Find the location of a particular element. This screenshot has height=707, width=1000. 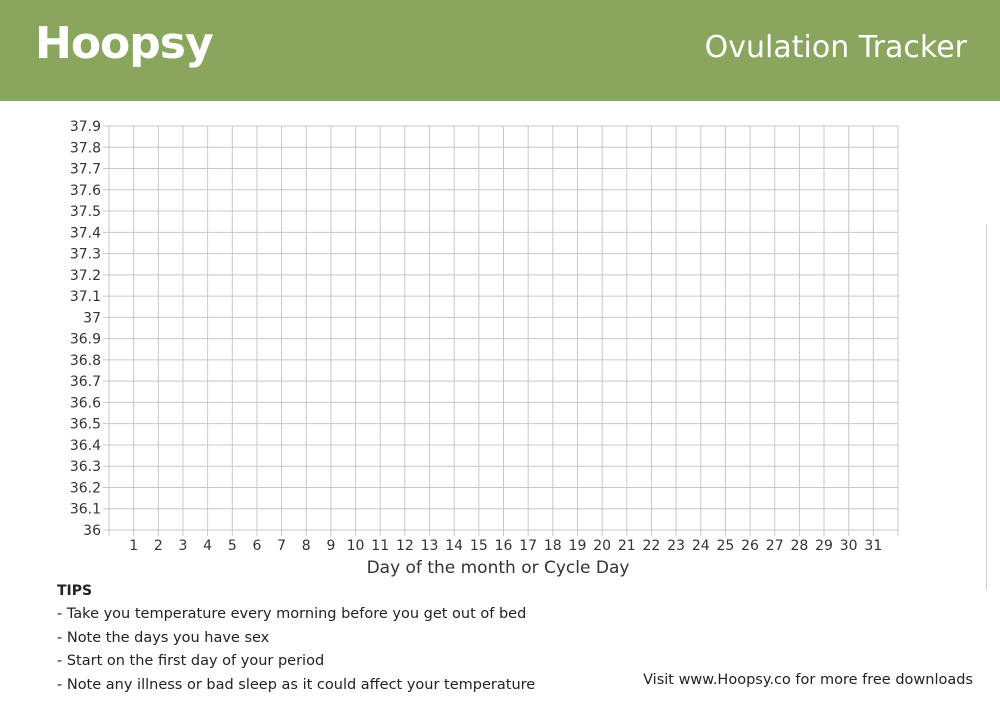

y-tick-label: 36.7 is located at coordinates (85, 382).